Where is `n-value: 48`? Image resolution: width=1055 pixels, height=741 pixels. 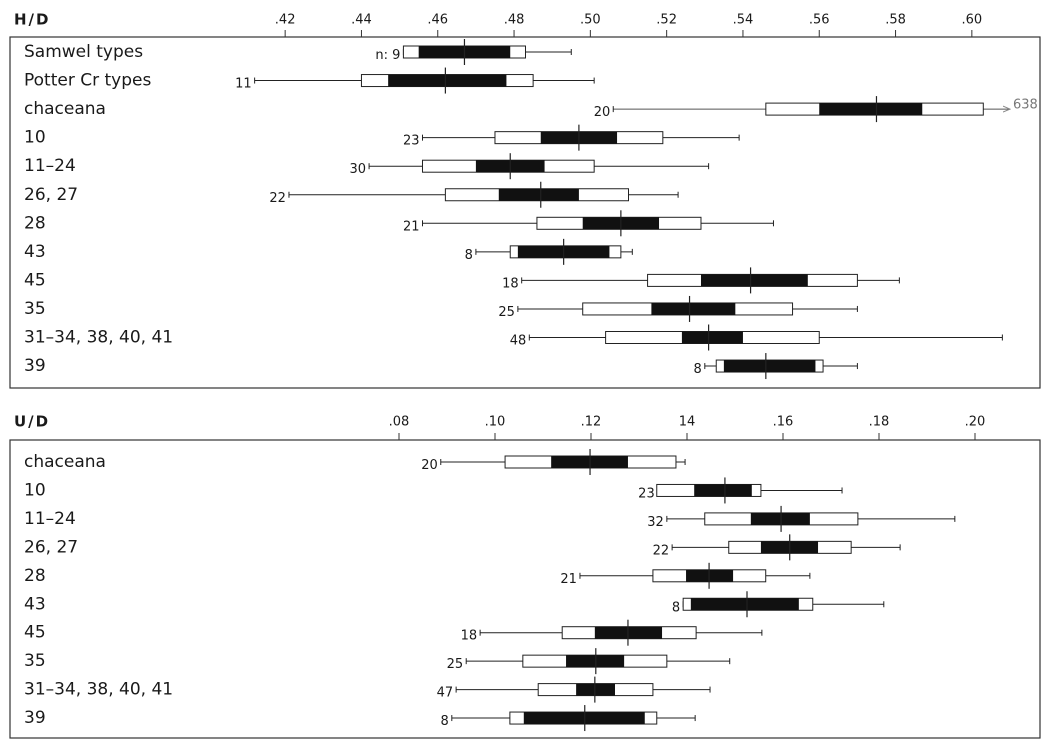 n-value: 48 is located at coordinates (518, 340).